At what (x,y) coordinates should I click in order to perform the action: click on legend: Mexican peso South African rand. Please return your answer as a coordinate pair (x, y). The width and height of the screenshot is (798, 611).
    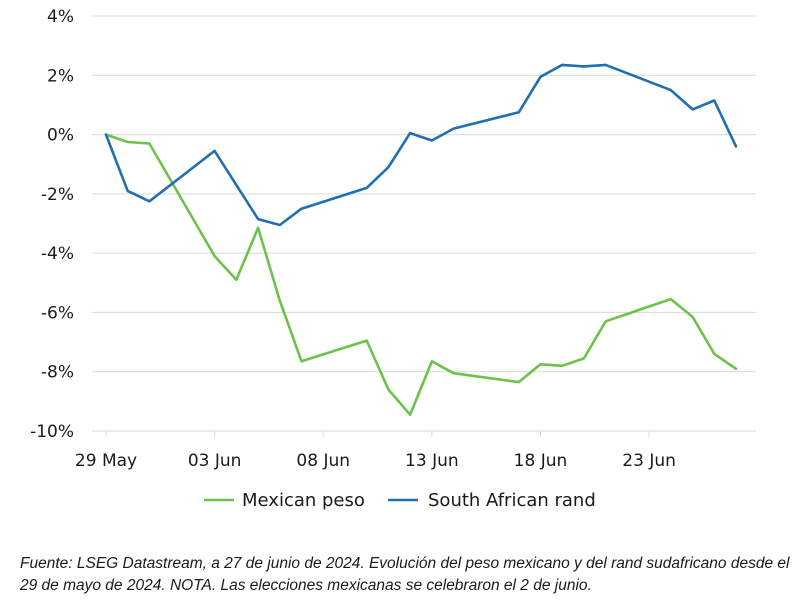
    Looking at the image, I should click on (400, 500).